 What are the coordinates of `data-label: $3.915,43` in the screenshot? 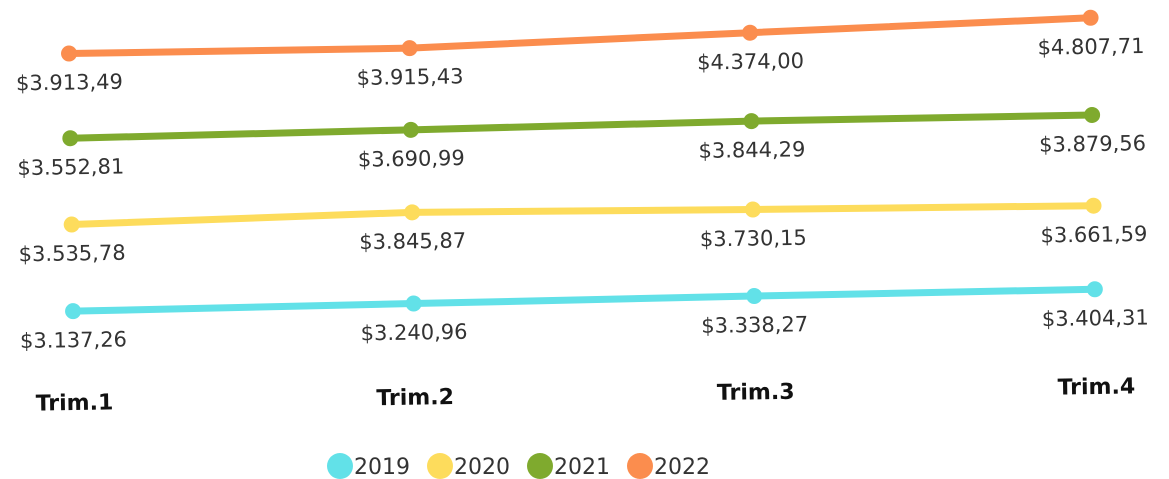 It's located at (409, 77).